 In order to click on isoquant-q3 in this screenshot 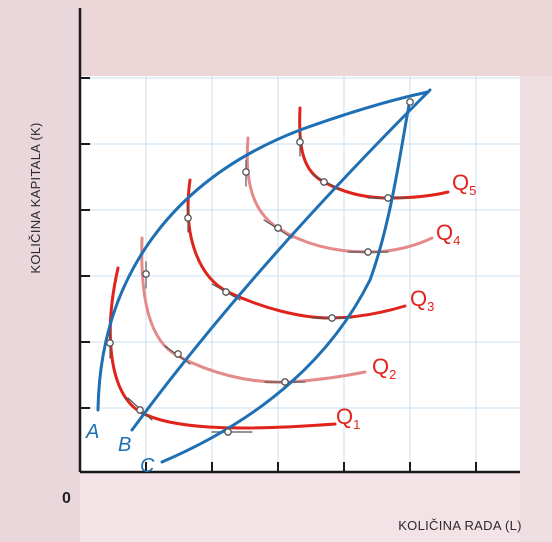, I will do `click(296, 249)`.